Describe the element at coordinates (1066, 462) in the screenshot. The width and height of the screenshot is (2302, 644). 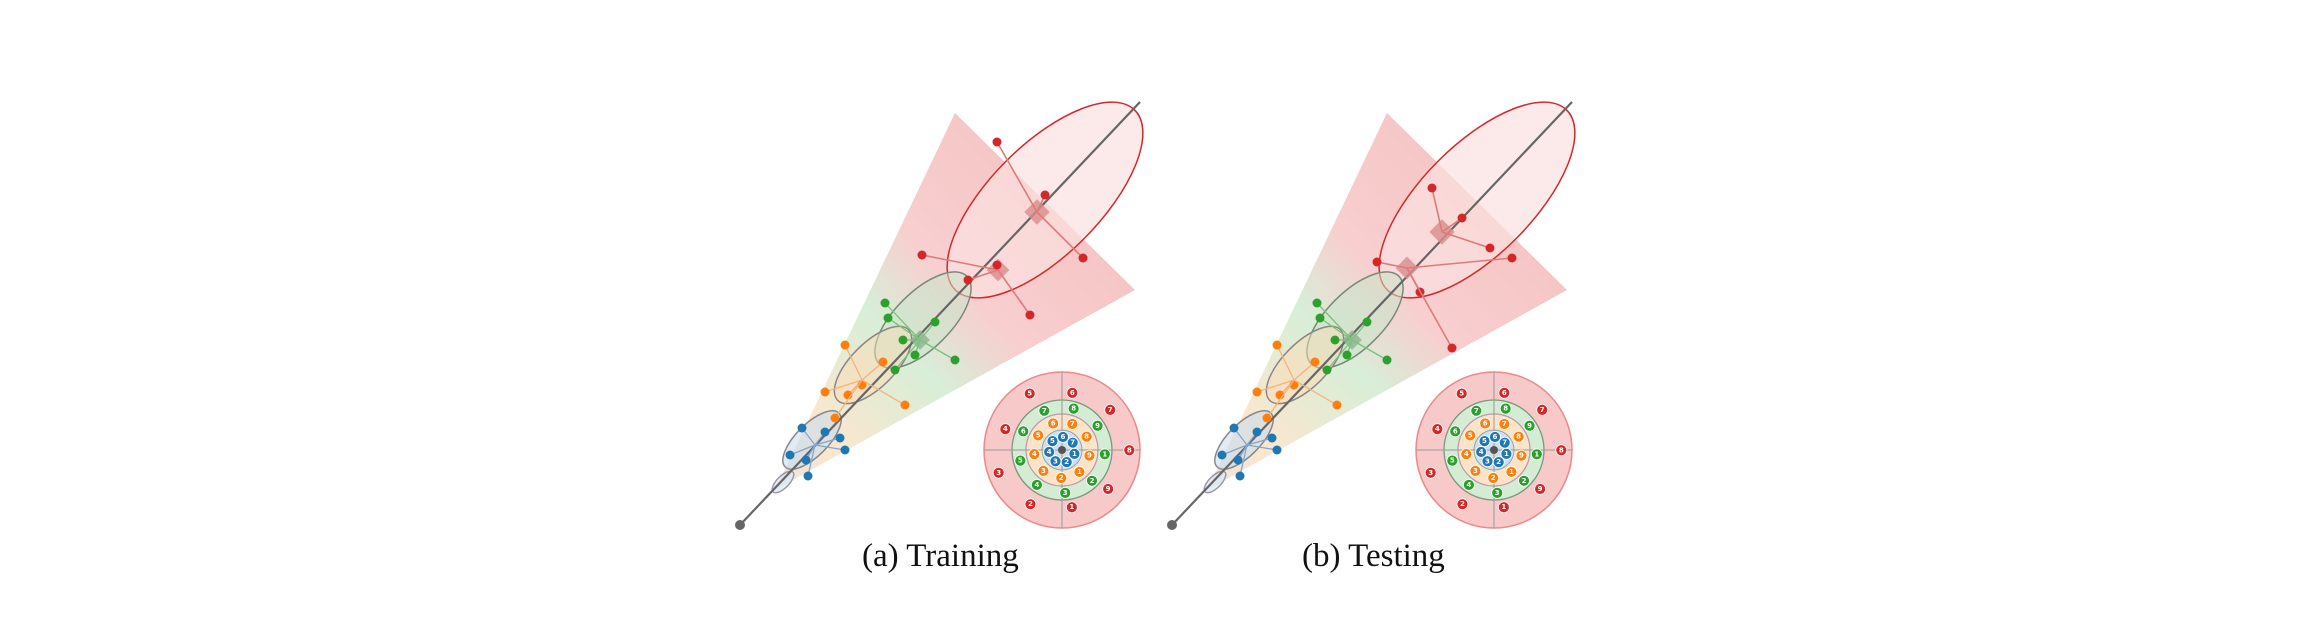
I see `blue-disk-label: 2` at that location.